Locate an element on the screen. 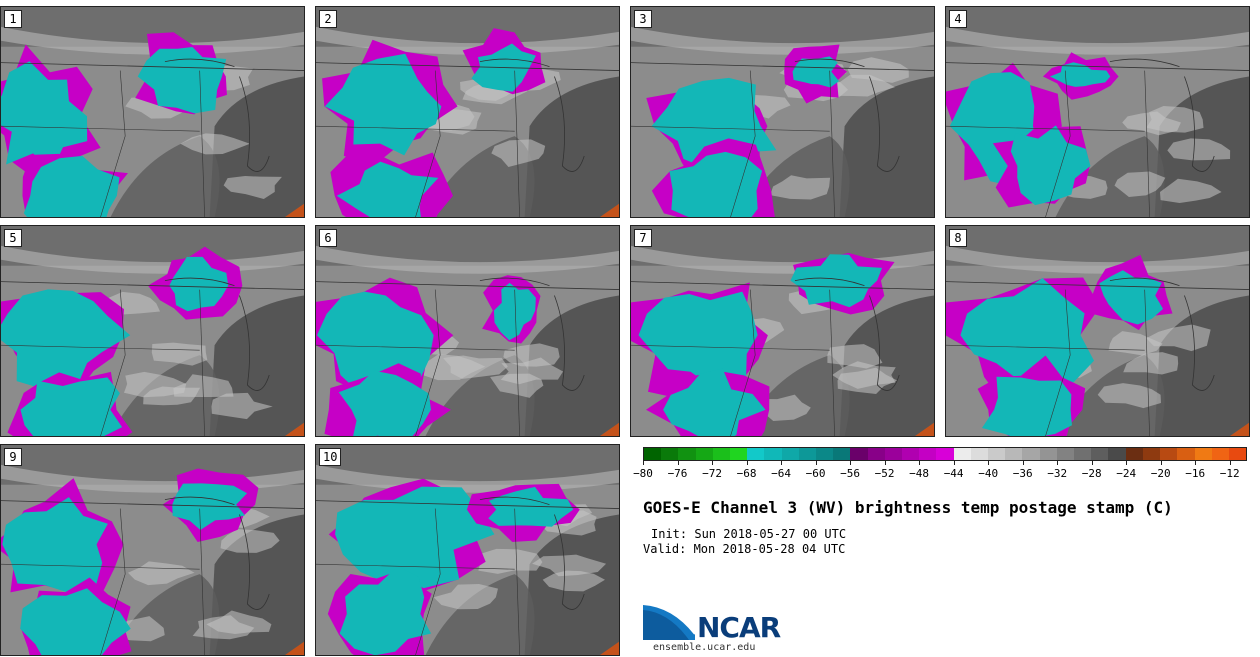  colorbar is located at coordinates (945, 454).